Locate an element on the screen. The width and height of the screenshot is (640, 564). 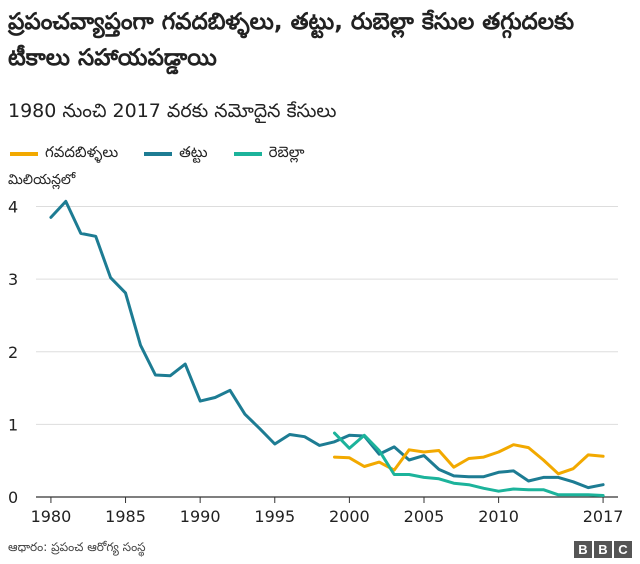
y-tick-label: 1 is located at coordinates (13, 424).